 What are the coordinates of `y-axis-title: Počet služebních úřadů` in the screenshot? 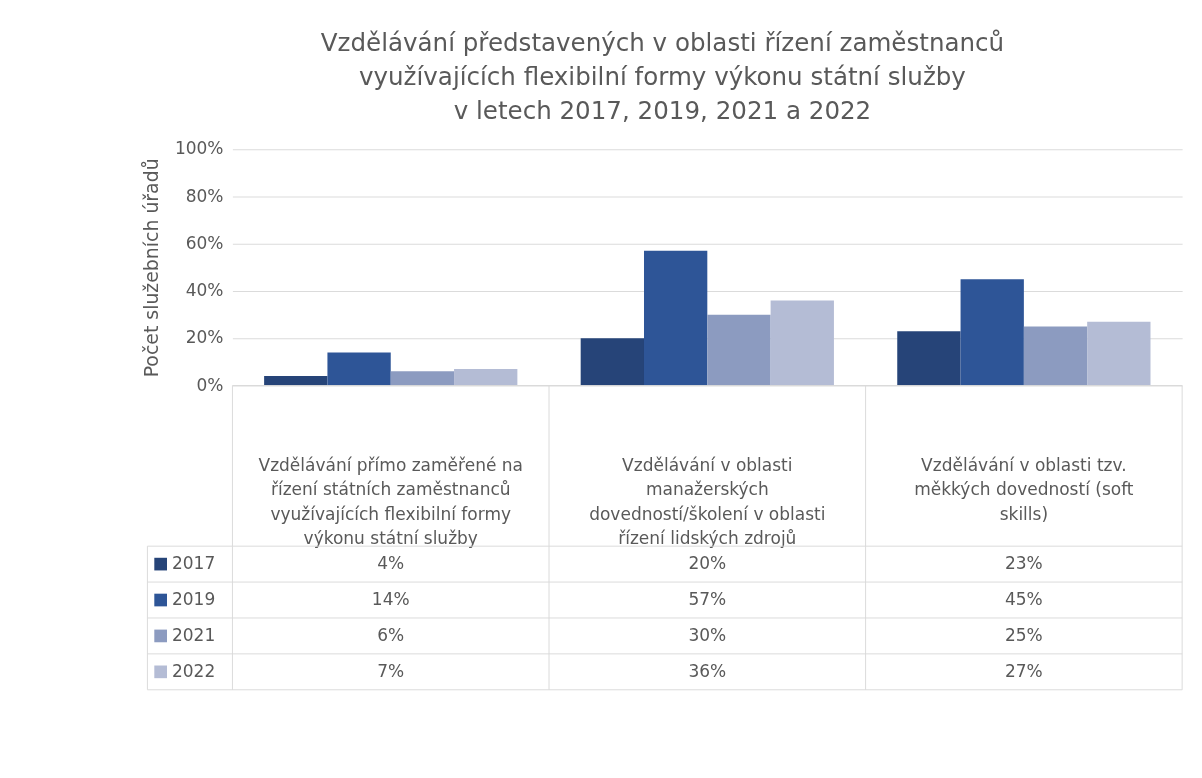 It's located at (150, 268).